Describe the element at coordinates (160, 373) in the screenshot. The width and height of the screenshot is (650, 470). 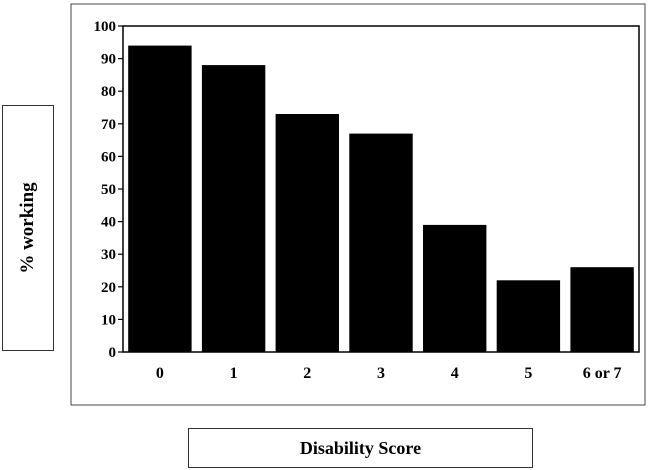
I see `x-tick-label: 0` at that location.